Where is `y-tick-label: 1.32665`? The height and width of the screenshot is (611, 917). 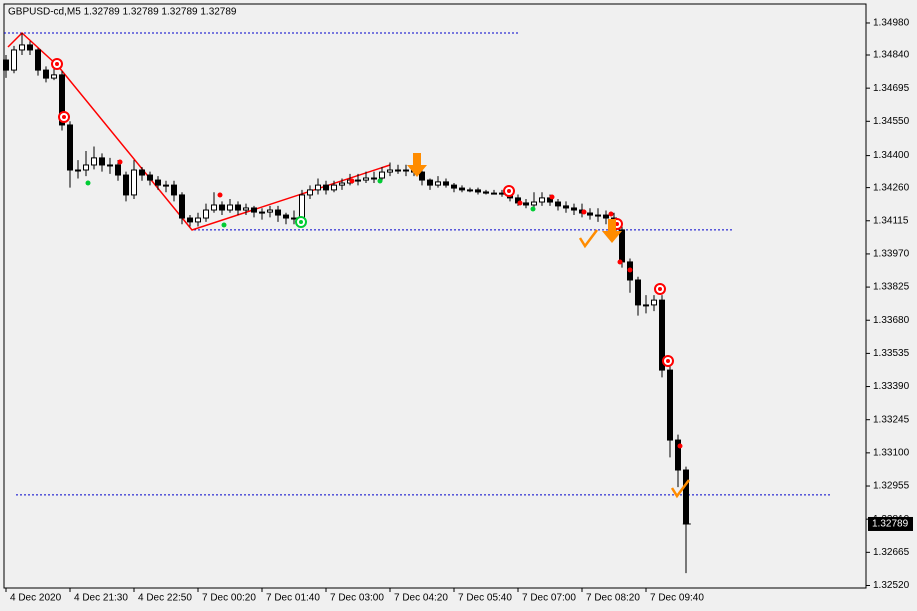
y-tick-label: 1.32665 is located at coordinates (891, 552).